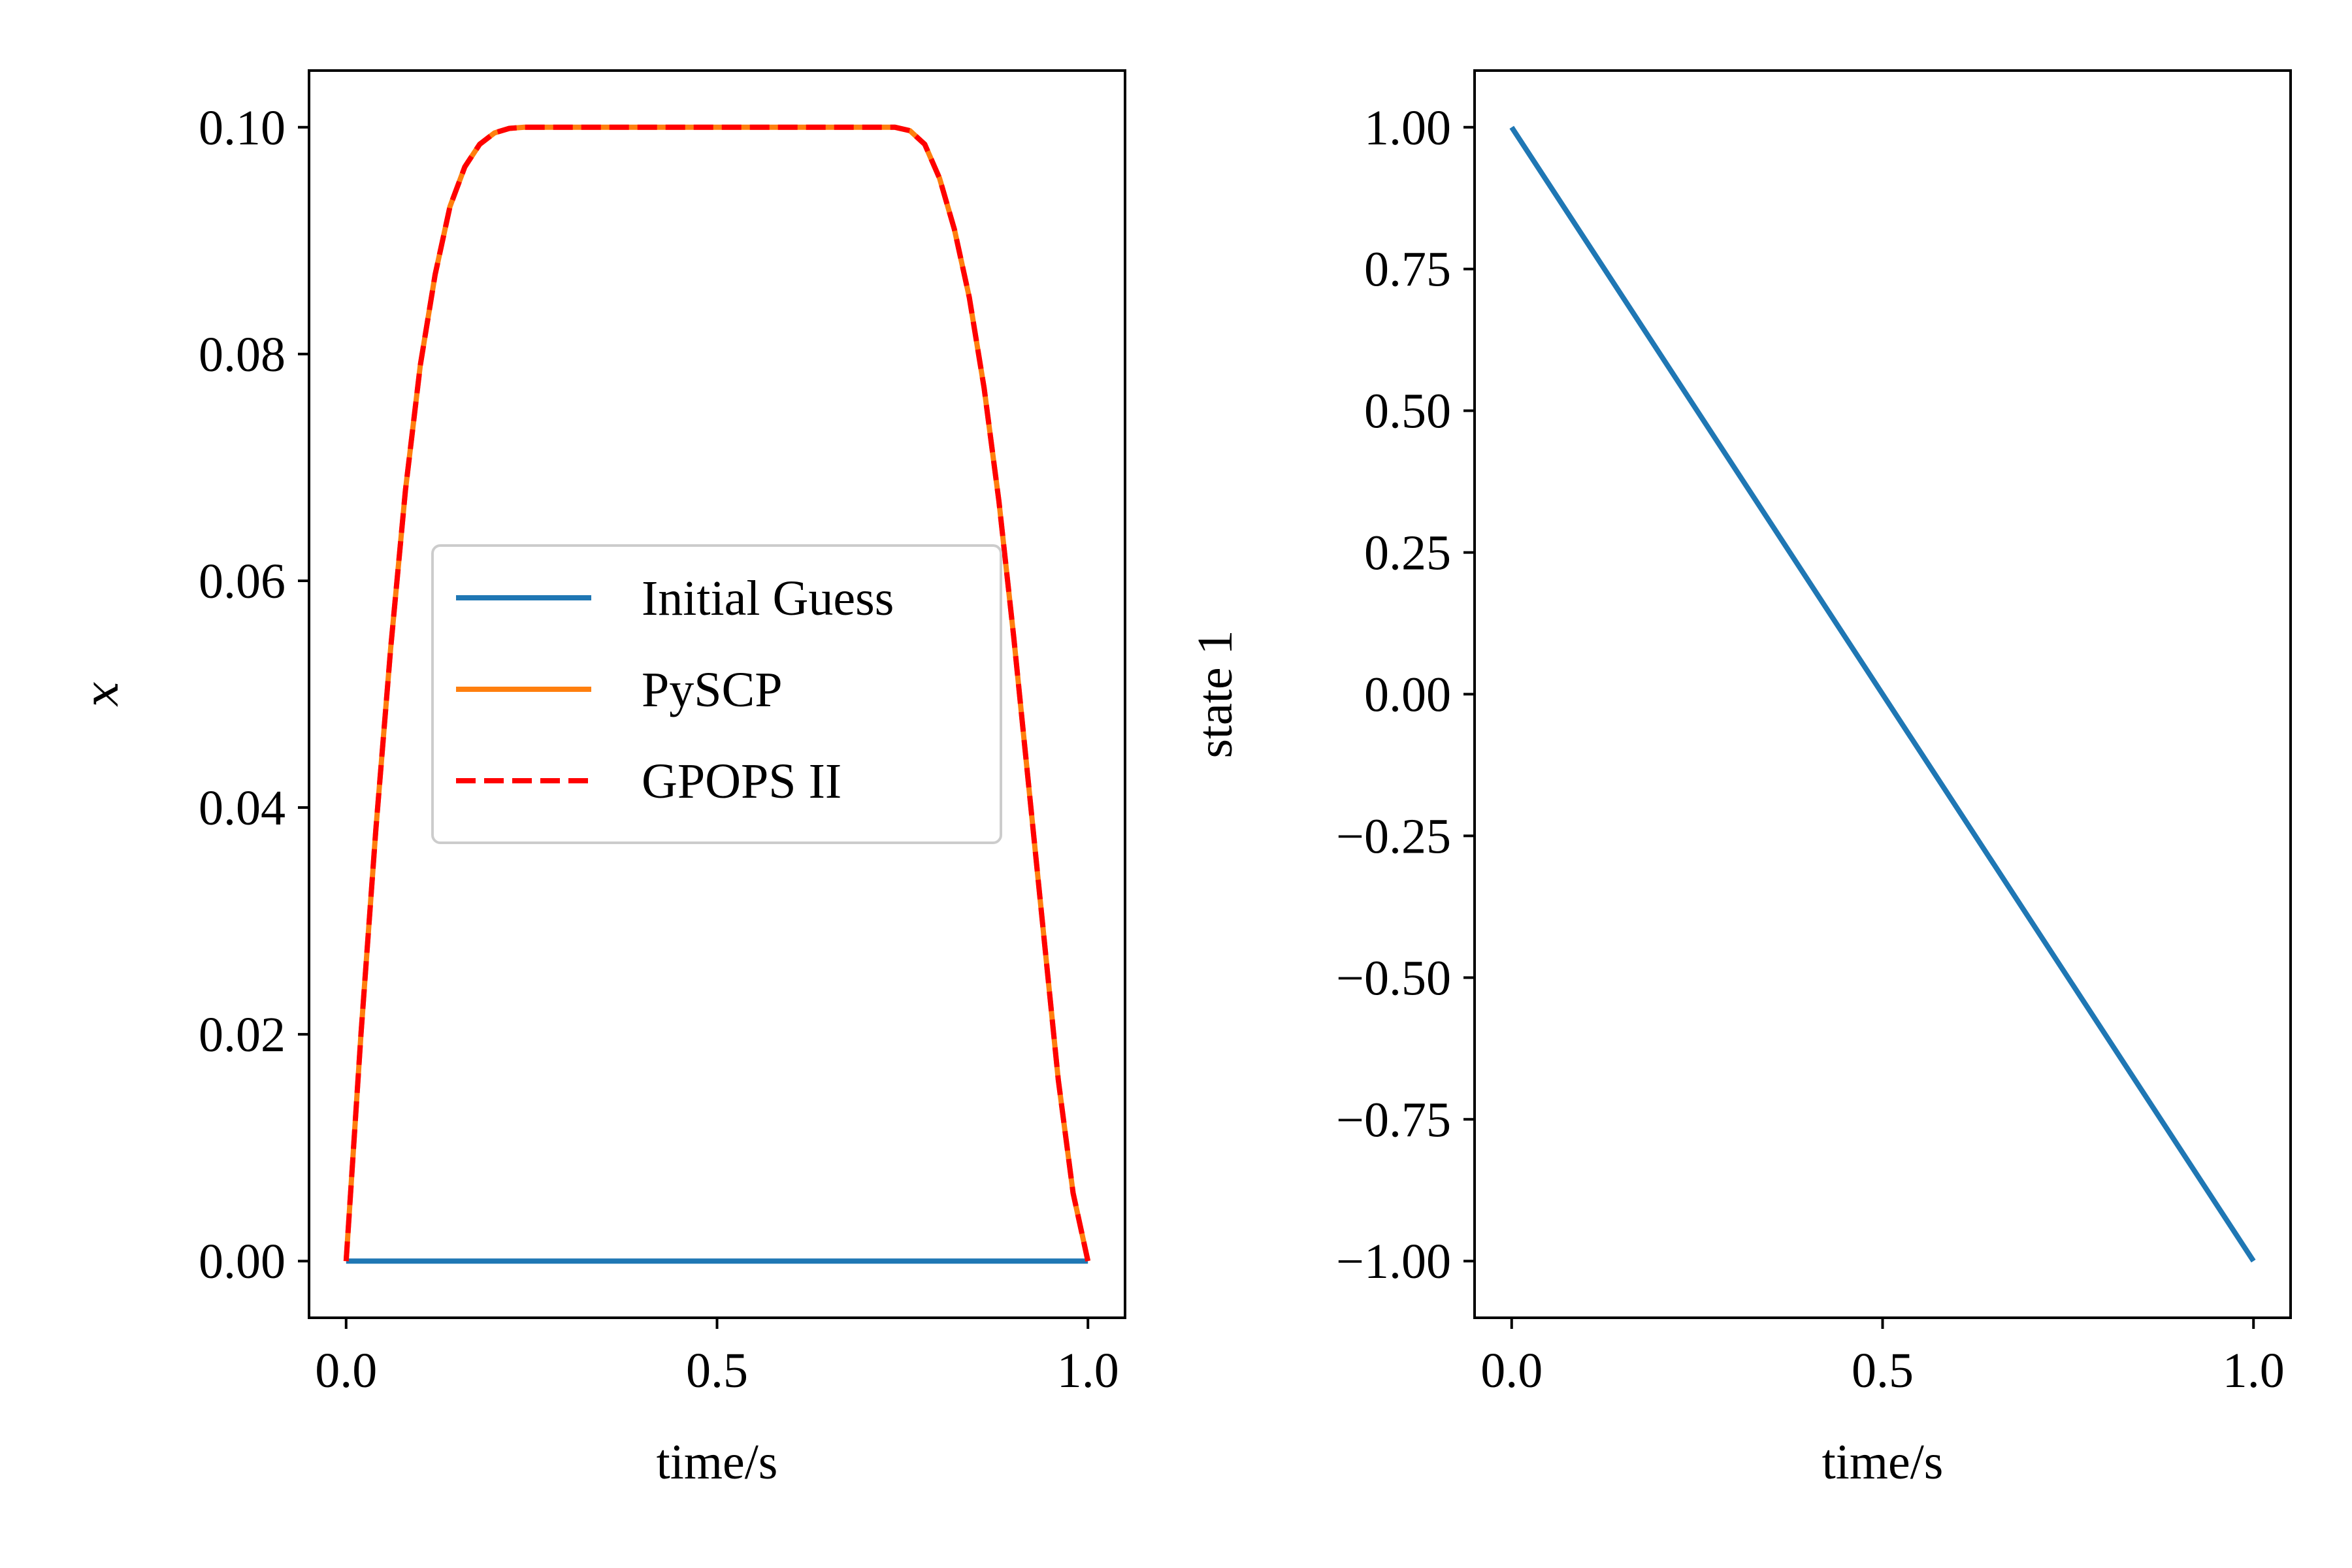 The width and height of the screenshot is (2352, 1568). What do you see at coordinates (242, 808) in the screenshot?
I see `y-tick-label: 0.04` at bounding box center [242, 808].